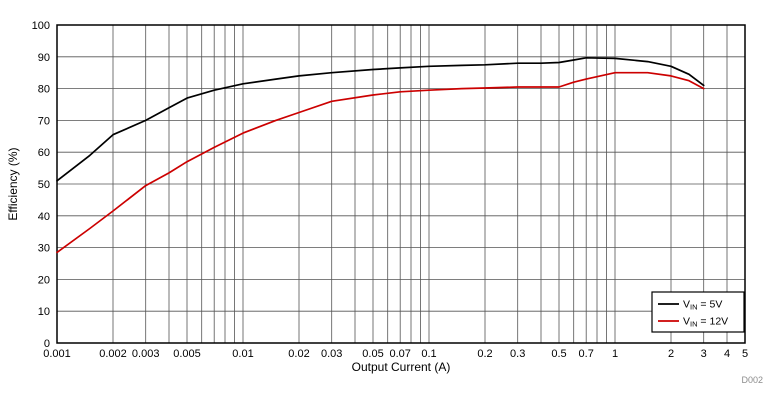  What do you see at coordinates (44, 121) in the screenshot?
I see `y-tick-label: 70` at bounding box center [44, 121].